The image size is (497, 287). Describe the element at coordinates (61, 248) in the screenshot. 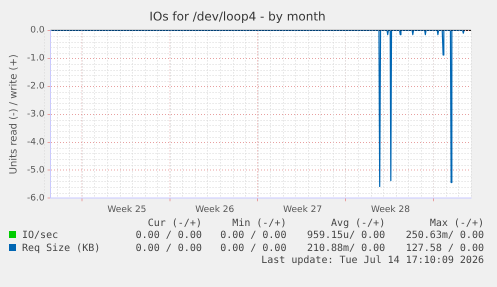

I see `legend-label: Req Size (KB)` at that location.